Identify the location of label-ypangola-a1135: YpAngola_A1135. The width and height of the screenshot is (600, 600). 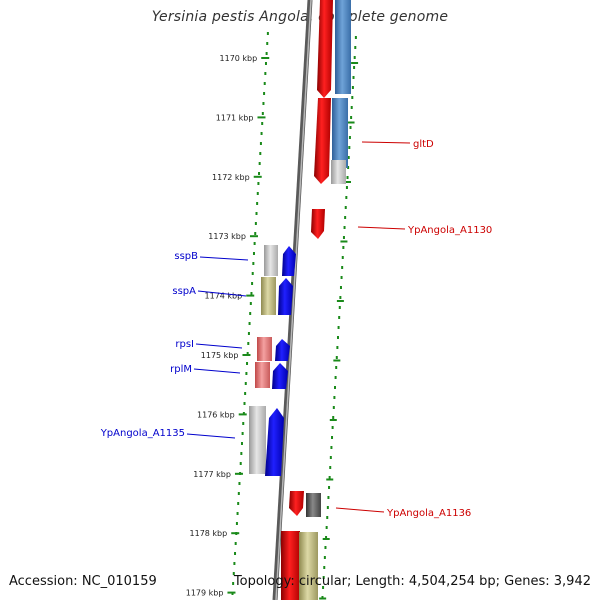
(168, 433).